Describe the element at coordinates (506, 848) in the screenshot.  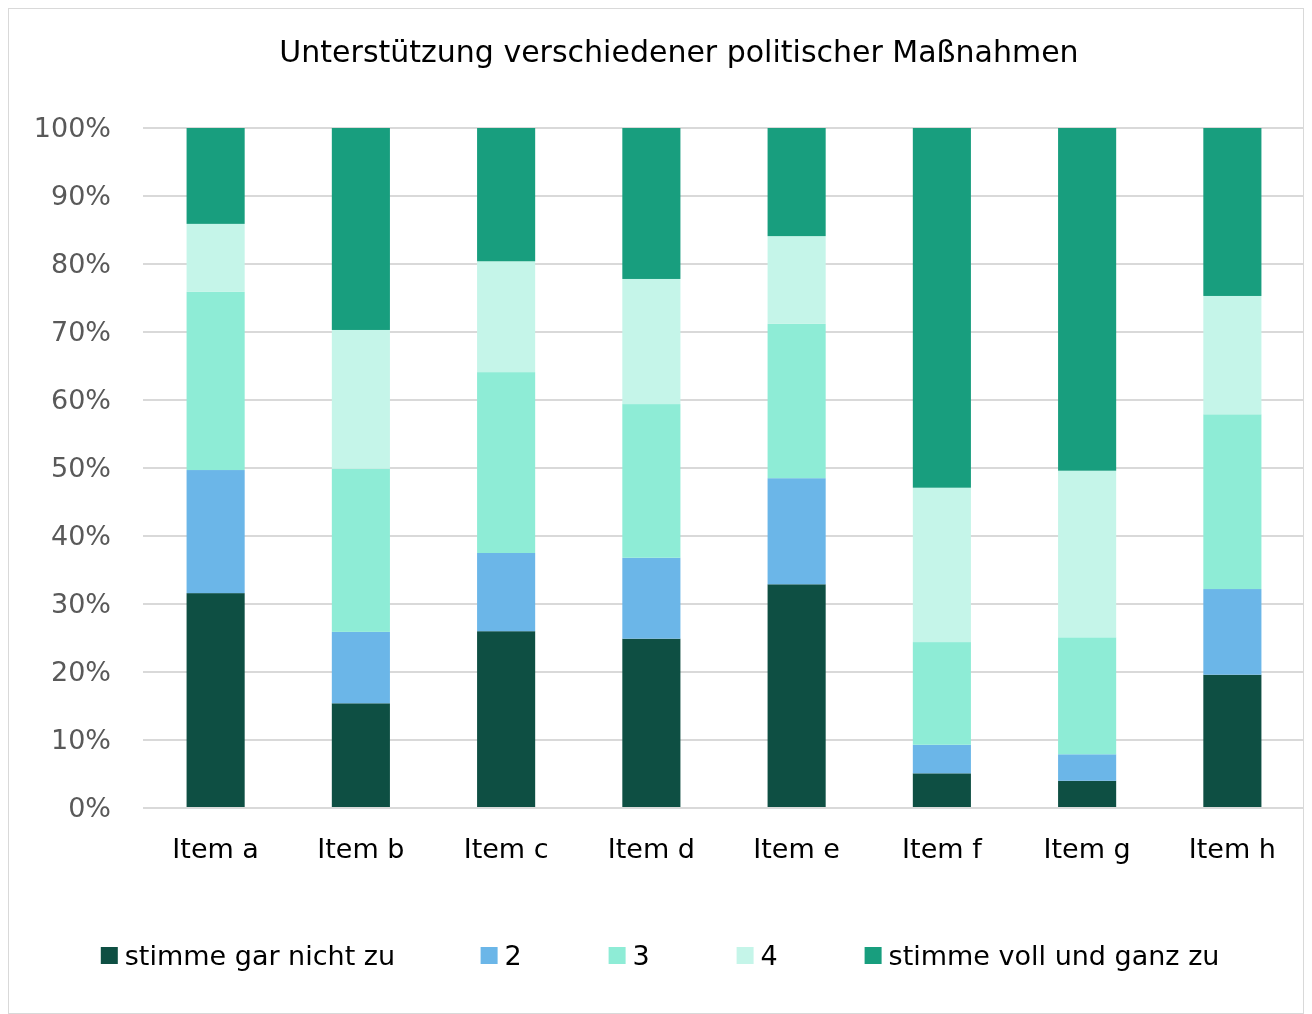
I see `x-tick-label: Item c` at that location.